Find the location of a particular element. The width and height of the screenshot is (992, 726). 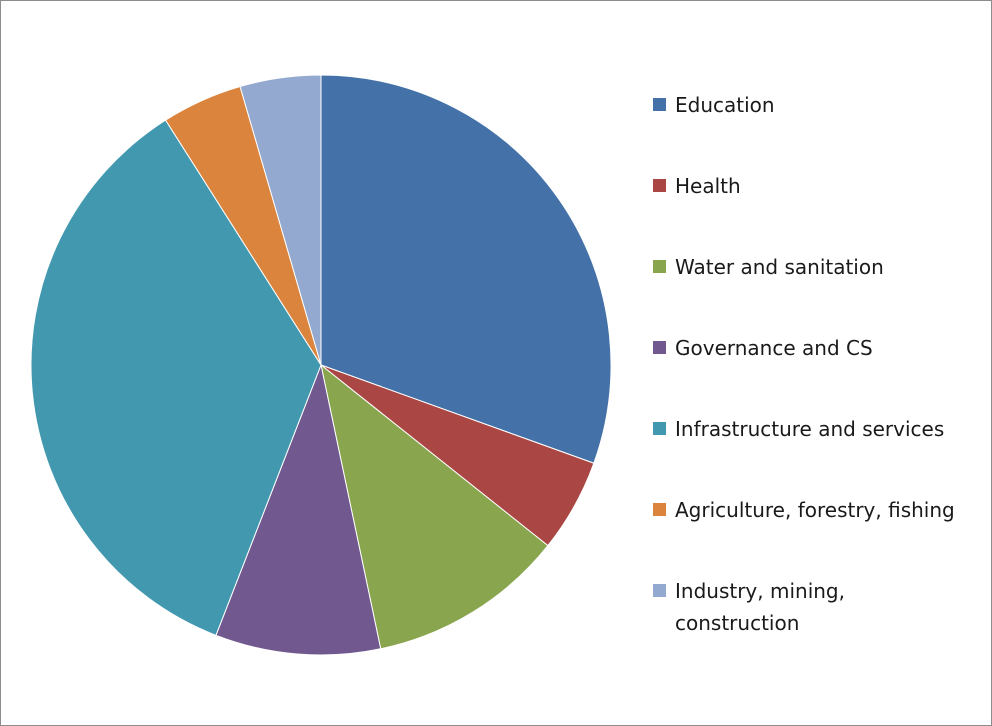

legend-label: Industry, mining, construction is located at coordinates (760, 607).